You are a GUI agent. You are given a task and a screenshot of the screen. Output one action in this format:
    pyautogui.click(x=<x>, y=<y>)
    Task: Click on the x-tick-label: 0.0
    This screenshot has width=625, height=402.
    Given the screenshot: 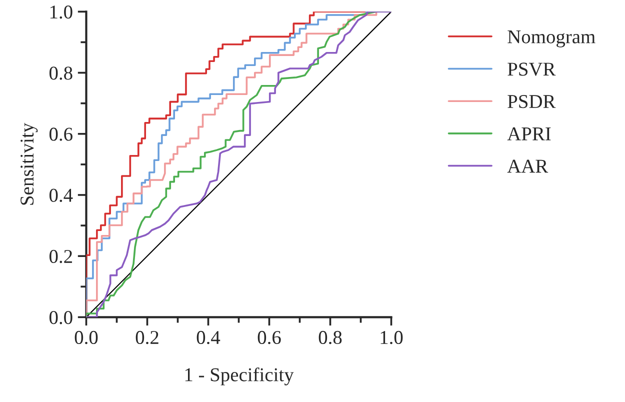 What is the action you would take?
    pyautogui.click(x=86, y=337)
    